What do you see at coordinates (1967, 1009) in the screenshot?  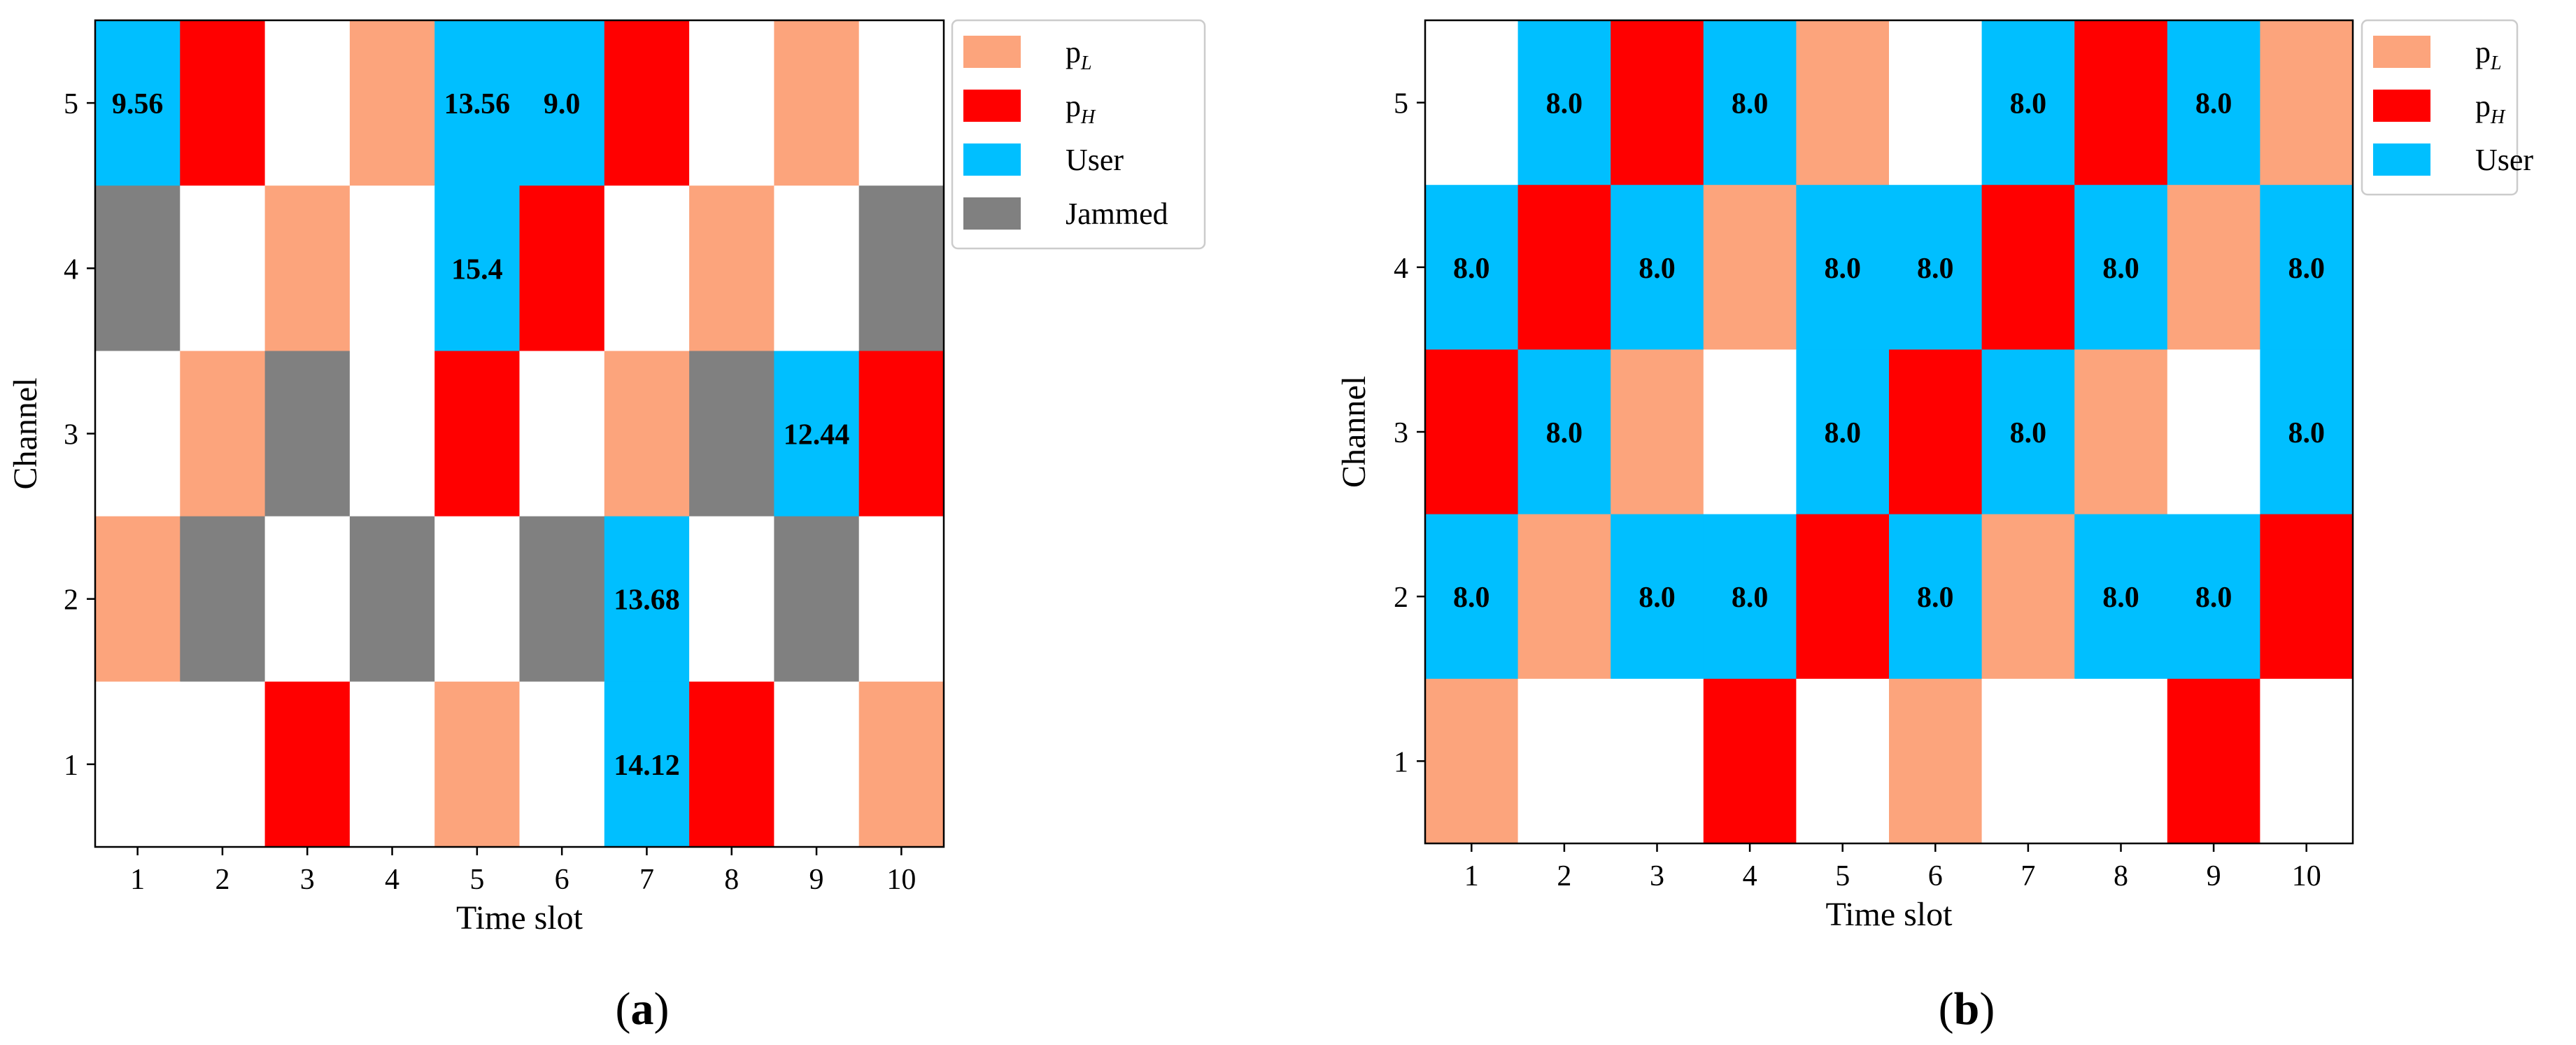 I see `panel-label: (b)` at bounding box center [1967, 1009].